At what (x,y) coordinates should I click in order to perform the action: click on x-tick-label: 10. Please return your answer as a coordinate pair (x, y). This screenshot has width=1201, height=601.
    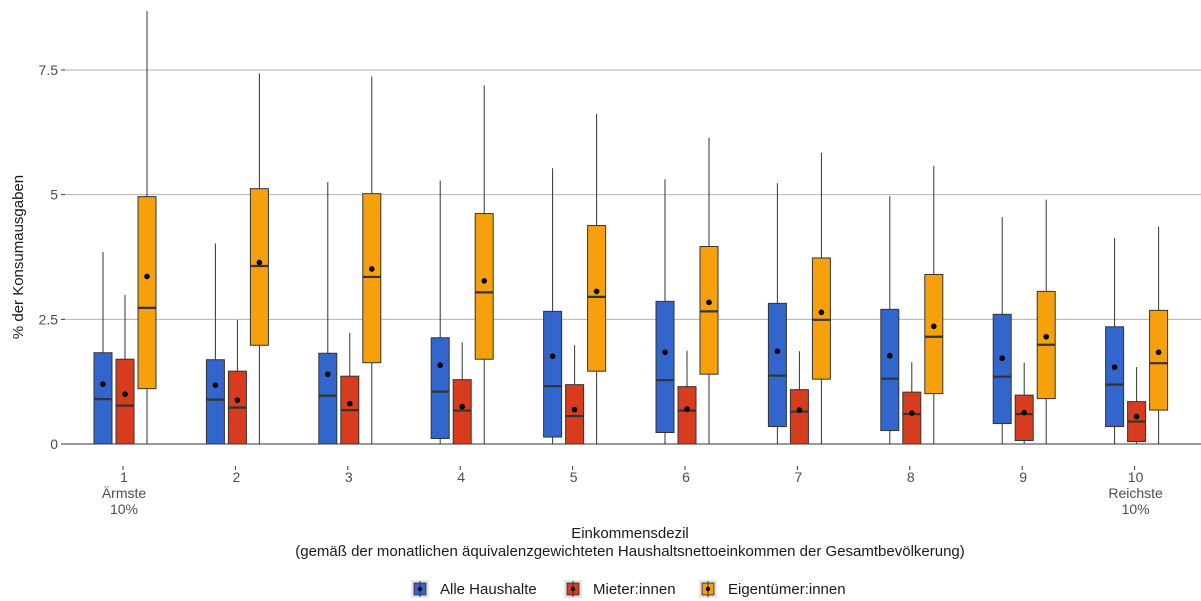
    Looking at the image, I should click on (1136, 477).